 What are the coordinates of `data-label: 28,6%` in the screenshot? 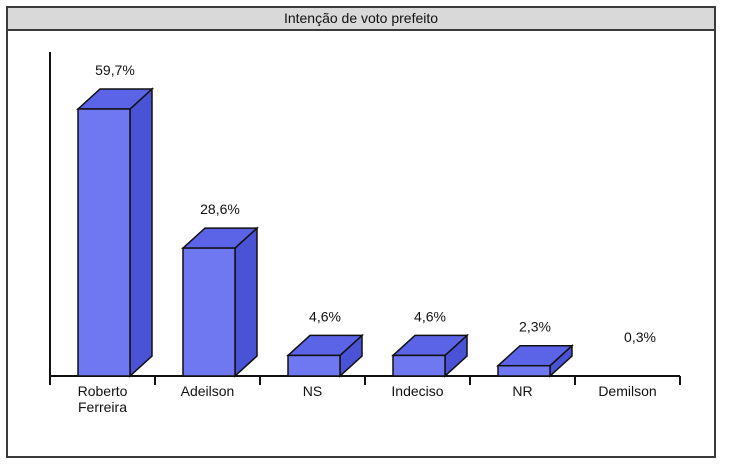 It's located at (220, 209).